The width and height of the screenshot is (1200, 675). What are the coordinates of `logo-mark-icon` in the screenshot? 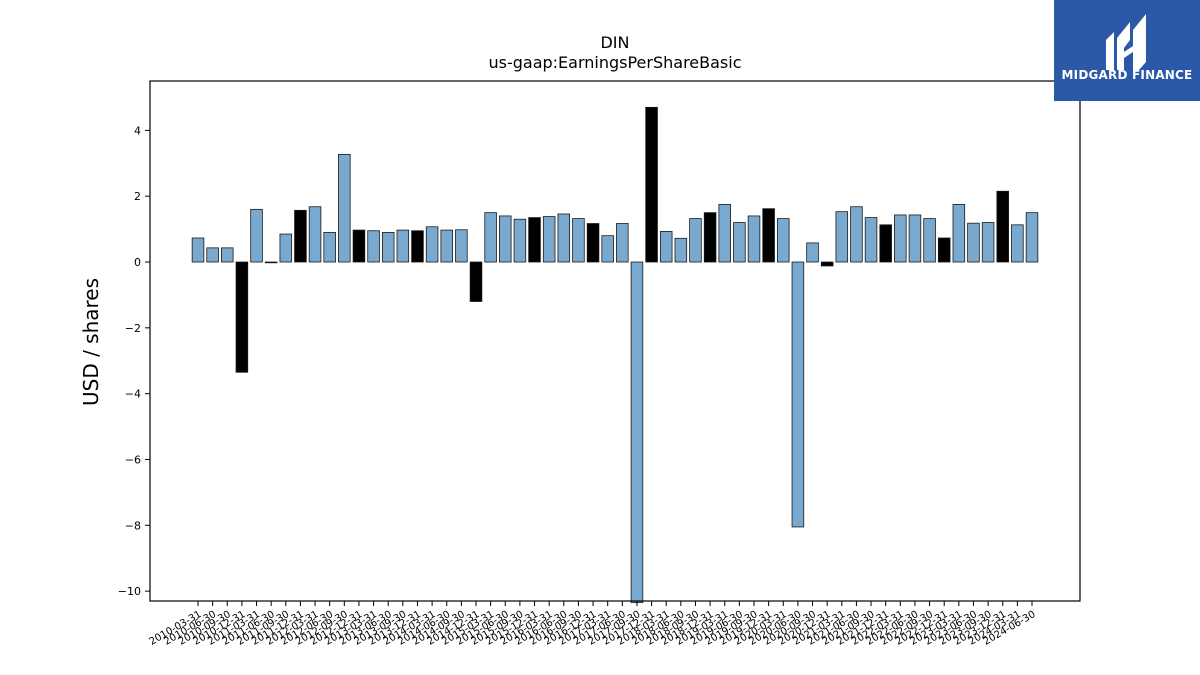 It's located at (1126, 42).